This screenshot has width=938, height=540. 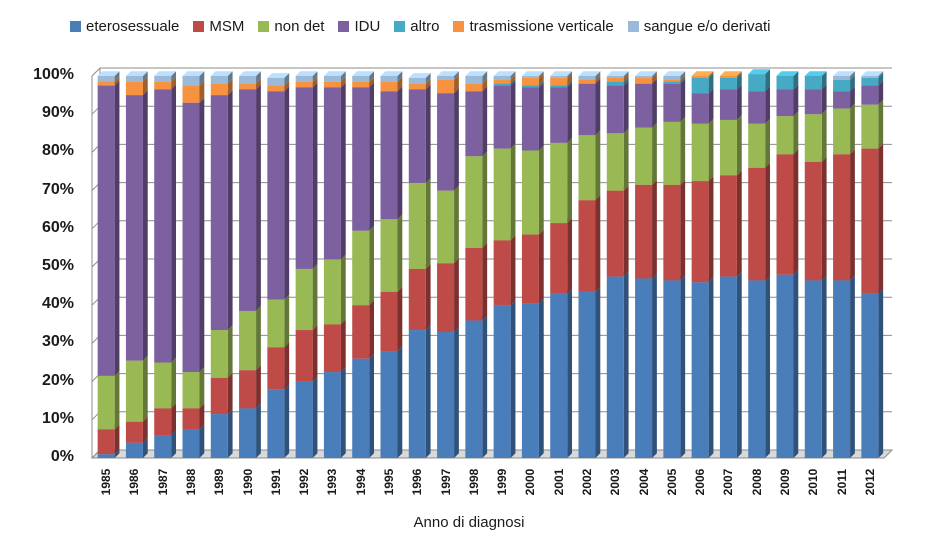 I want to click on legend-label: altro, so click(x=425, y=26).